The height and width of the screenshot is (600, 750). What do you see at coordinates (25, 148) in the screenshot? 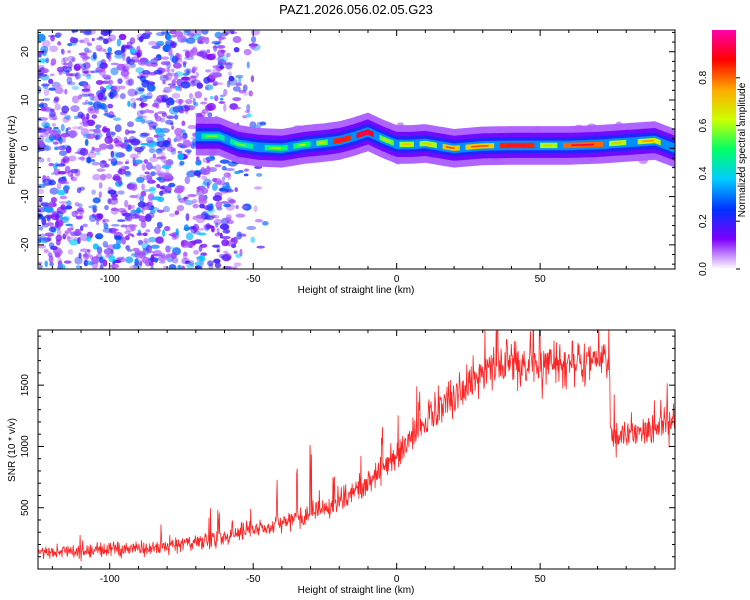
I see `y-tick-label: 0` at bounding box center [25, 148].